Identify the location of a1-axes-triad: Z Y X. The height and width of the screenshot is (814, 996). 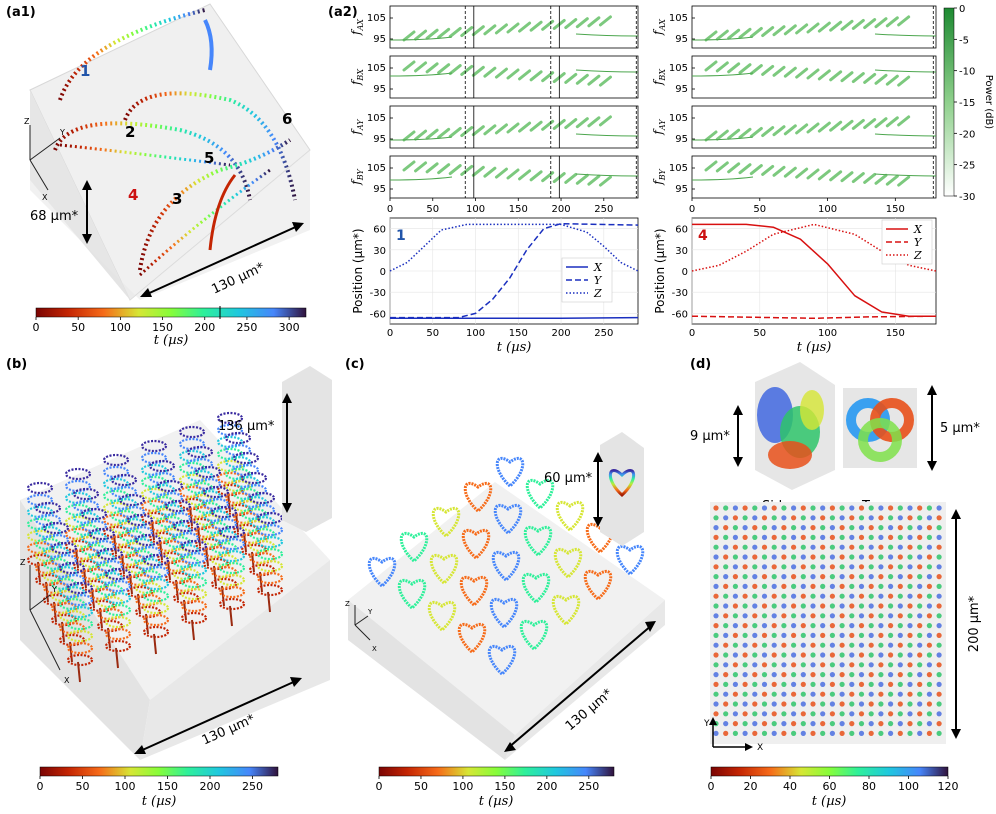
(44, 159).